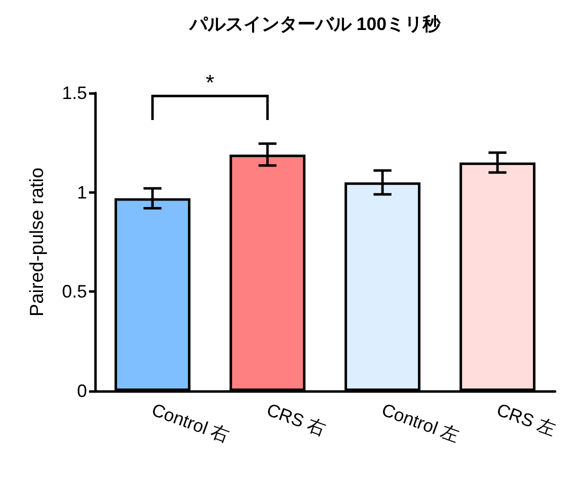  I want to click on y-axis-title: Paired-pulse ratio, so click(37, 242).